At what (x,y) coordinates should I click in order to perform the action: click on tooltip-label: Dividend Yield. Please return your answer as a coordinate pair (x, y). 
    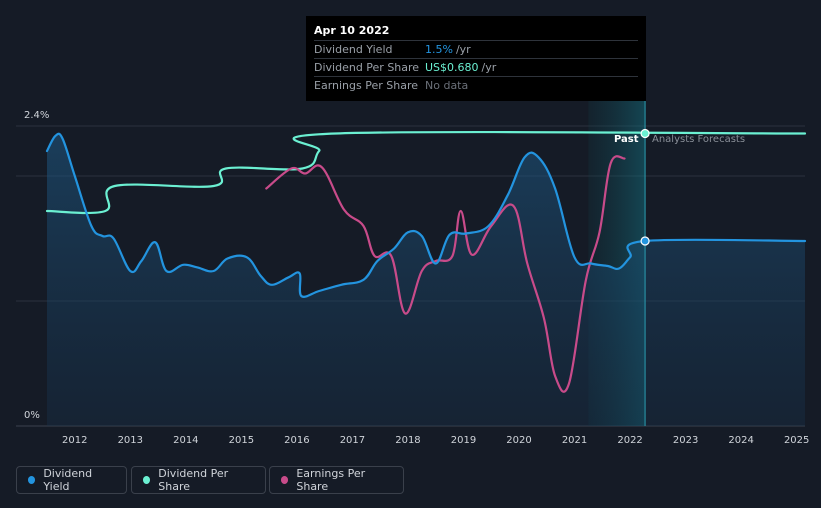
    Looking at the image, I should click on (353, 49).